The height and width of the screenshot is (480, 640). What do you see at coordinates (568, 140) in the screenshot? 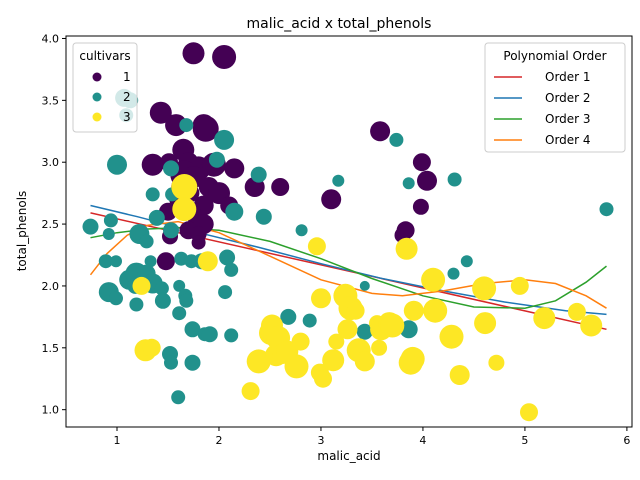
I see `legend-order-4-label: Order 4` at bounding box center [568, 140].